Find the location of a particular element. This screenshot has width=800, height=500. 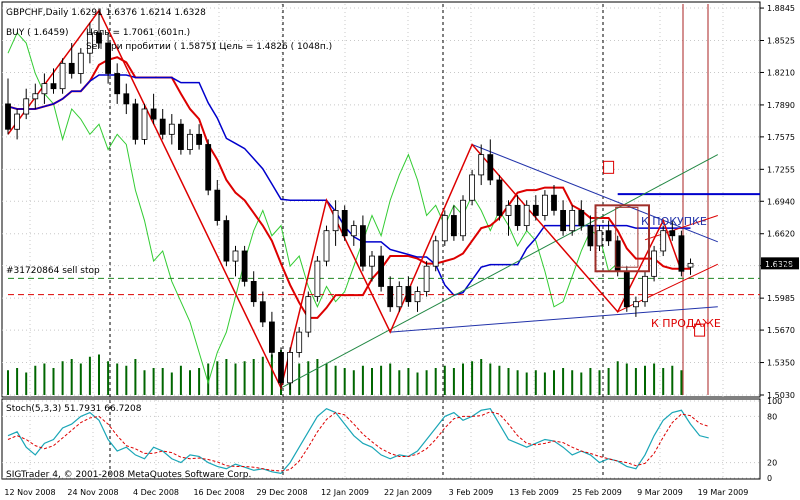

buy-line: BUY ( 1.6459) is located at coordinates (37, 33).